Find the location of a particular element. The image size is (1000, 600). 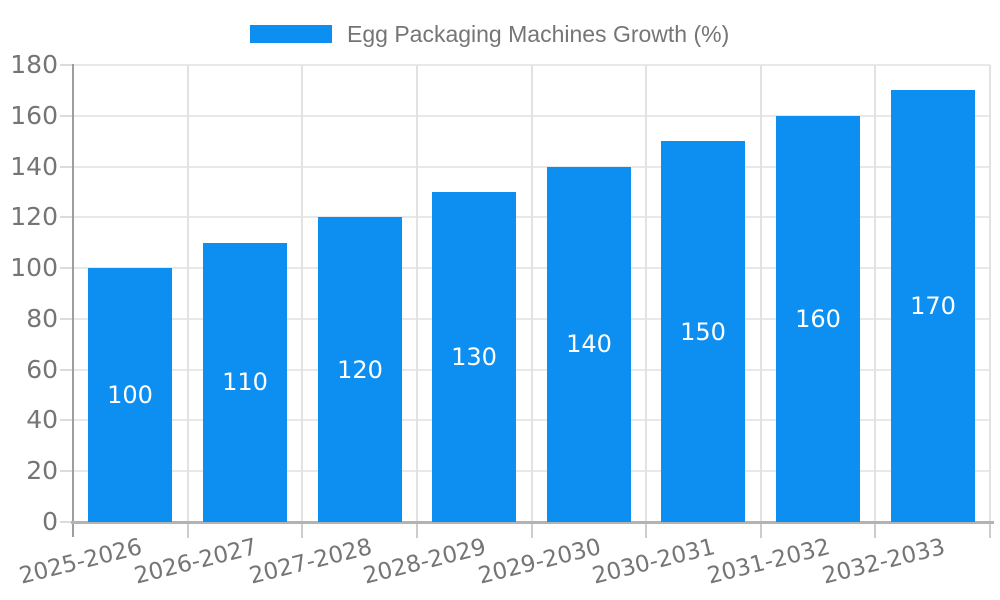

bar-value-label: 170 is located at coordinates (933, 306).